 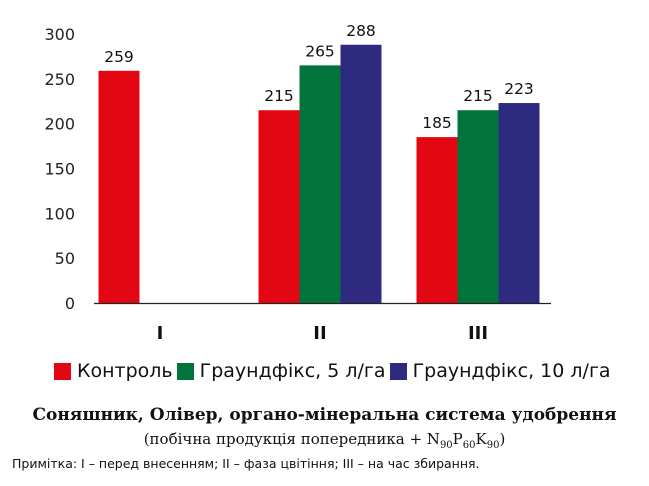 What do you see at coordinates (59, 34) in the screenshot?
I see `y-tick-label: 300` at bounding box center [59, 34].